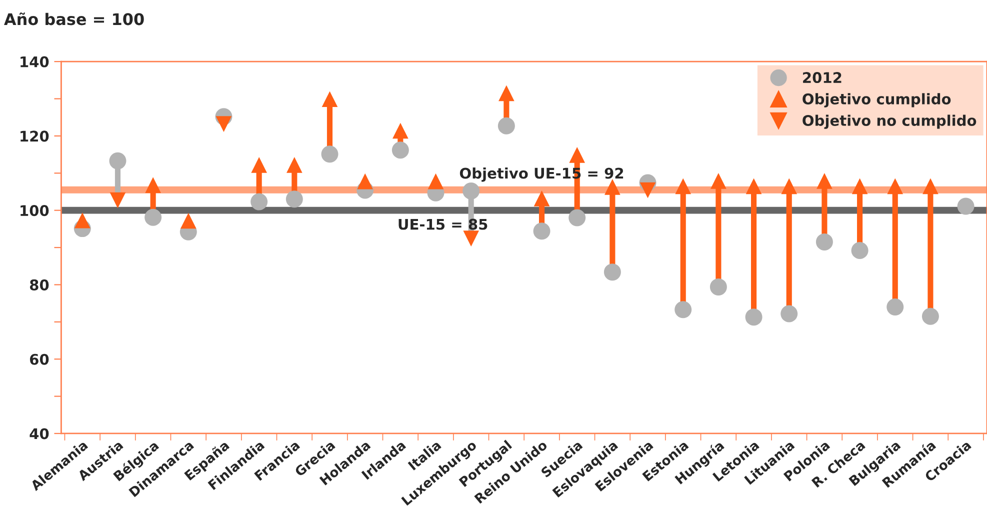  Describe the element at coordinates (822, 78) in the screenshot. I see `legend-label: 2012` at that location.